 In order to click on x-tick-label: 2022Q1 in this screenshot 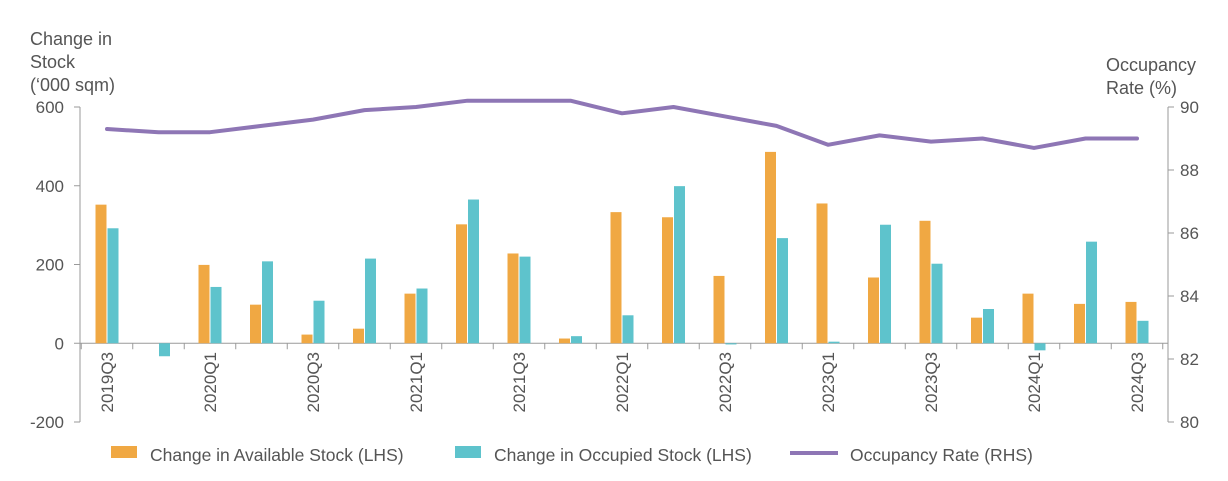, I will do `click(622, 382)`.